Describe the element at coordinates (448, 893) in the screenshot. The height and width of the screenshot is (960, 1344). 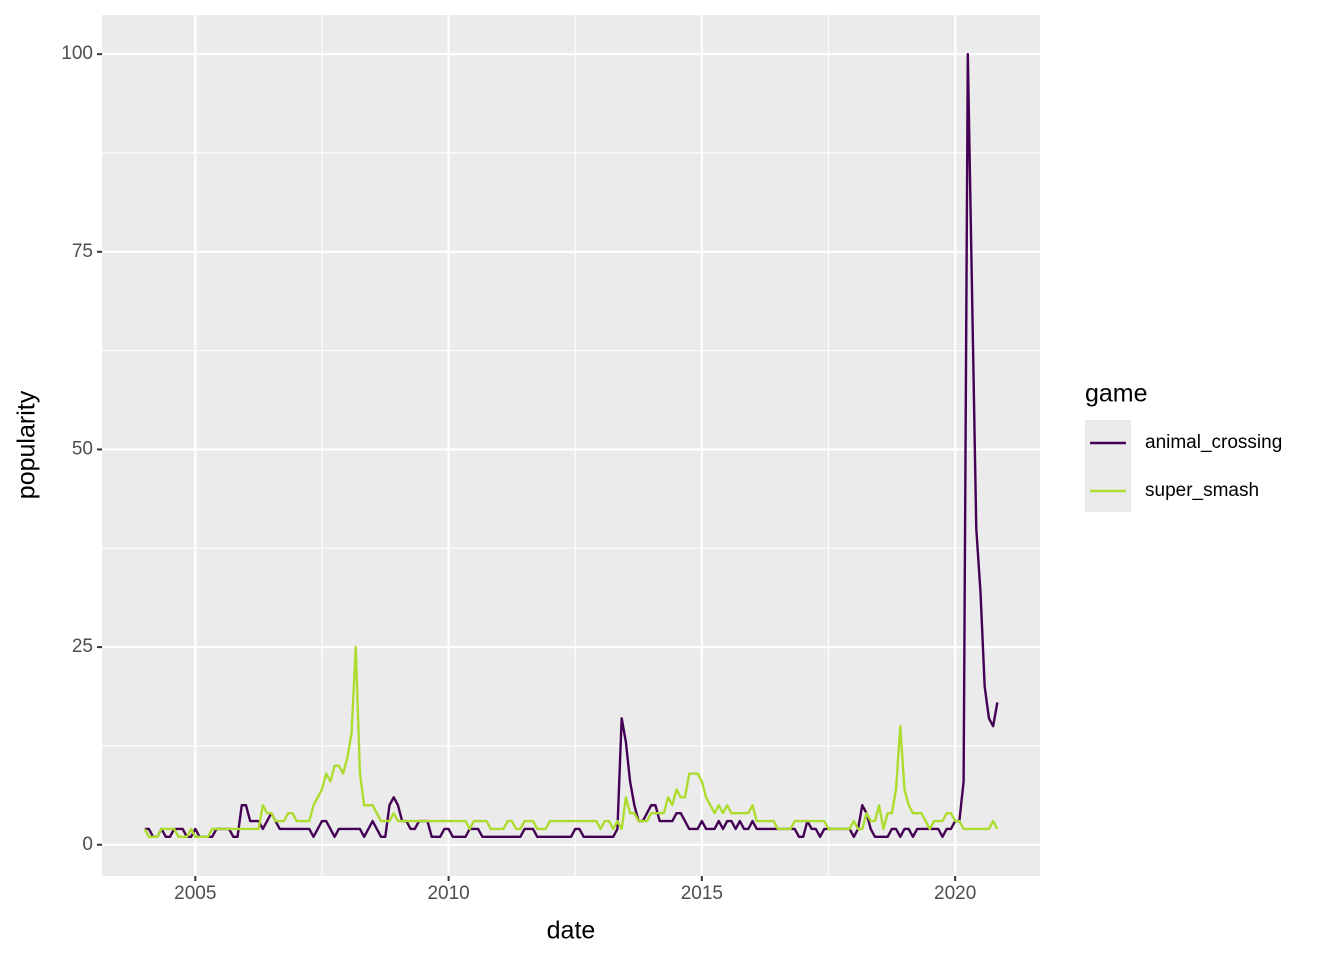
I see `x-tick-label: 2010` at that location.